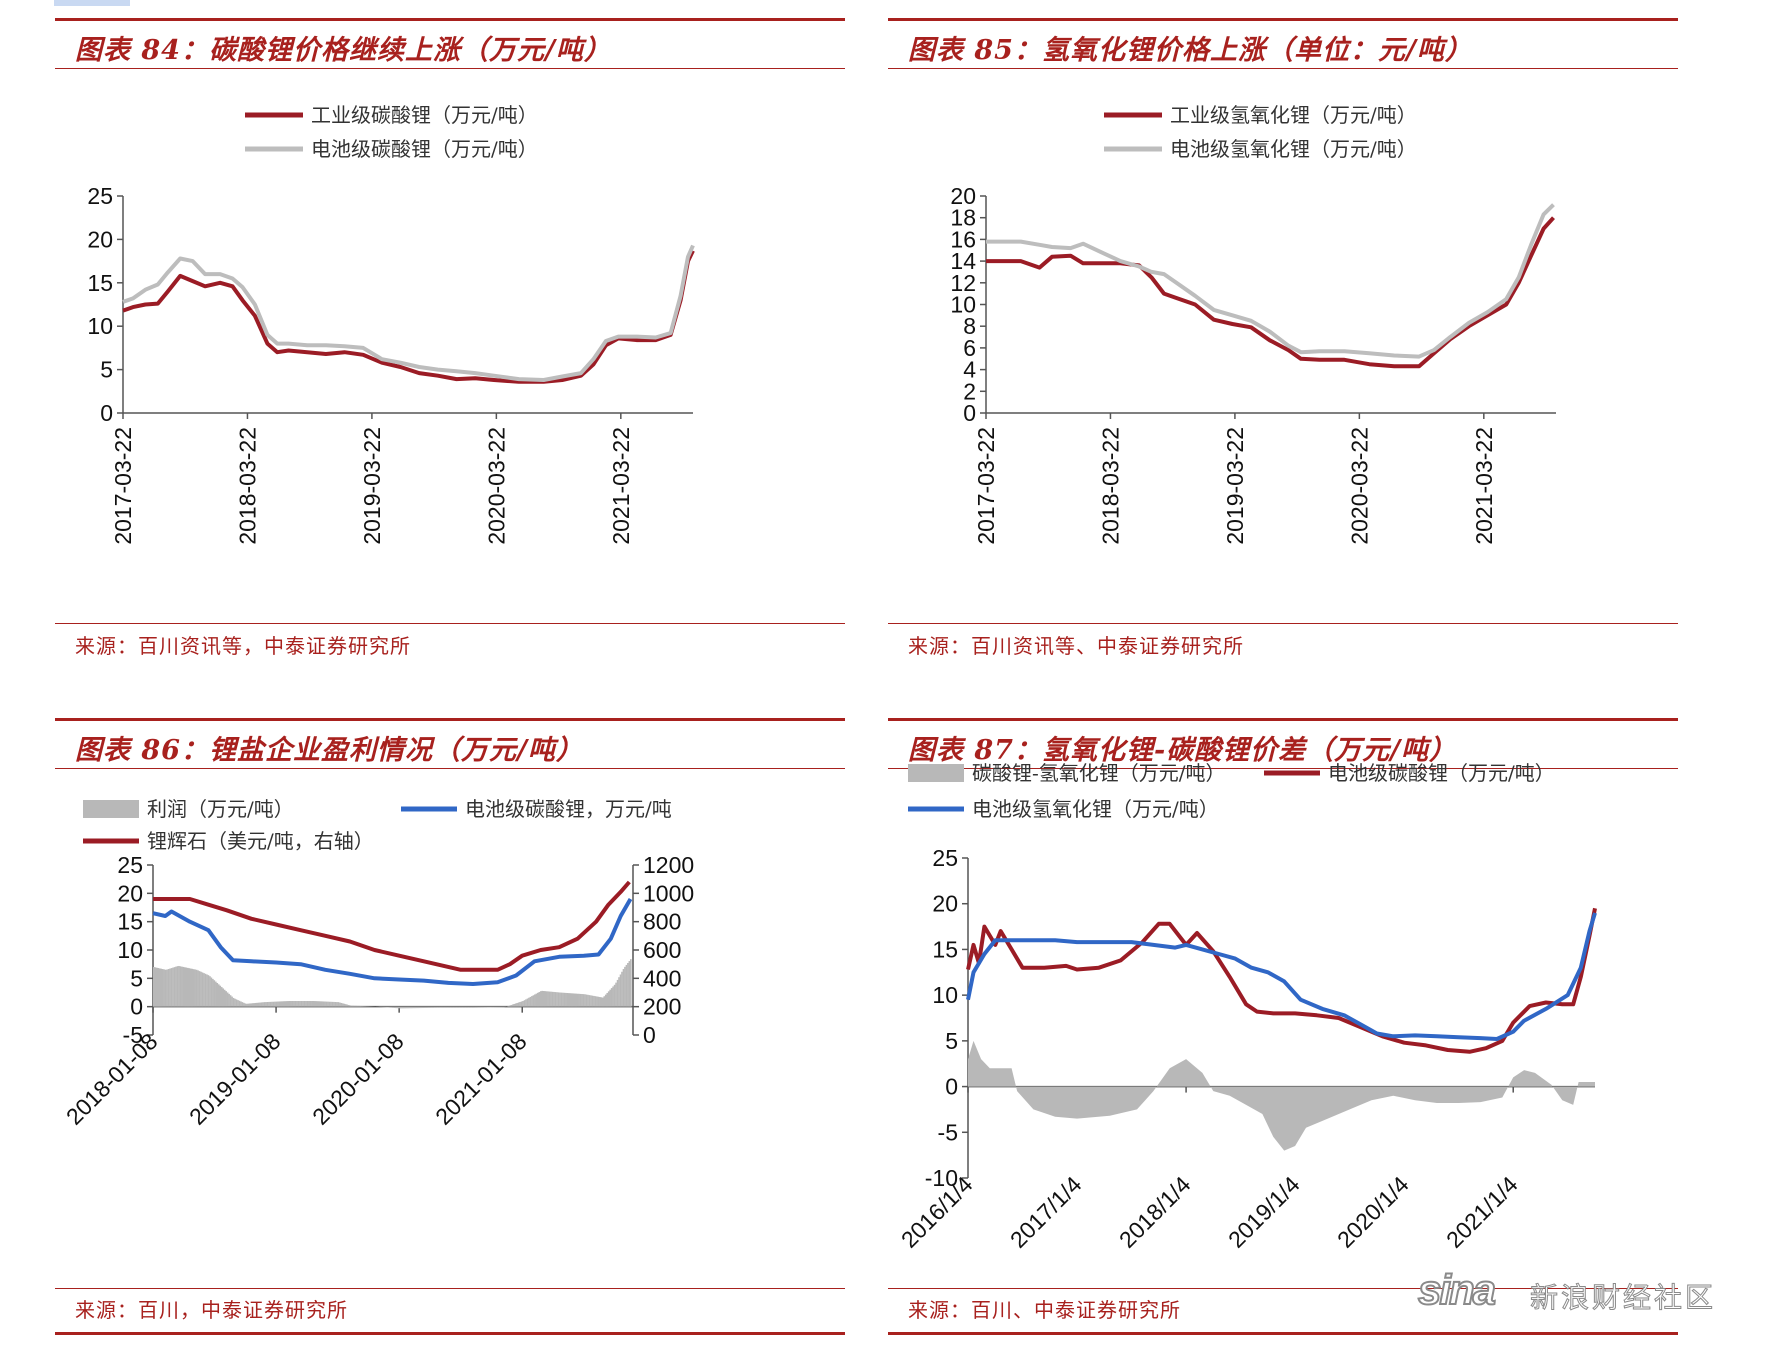 Image resolution: width=1778 pixels, height=1358 pixels. I want to click on x-tick-label: 2021/1/4, so click(1482, 1212).